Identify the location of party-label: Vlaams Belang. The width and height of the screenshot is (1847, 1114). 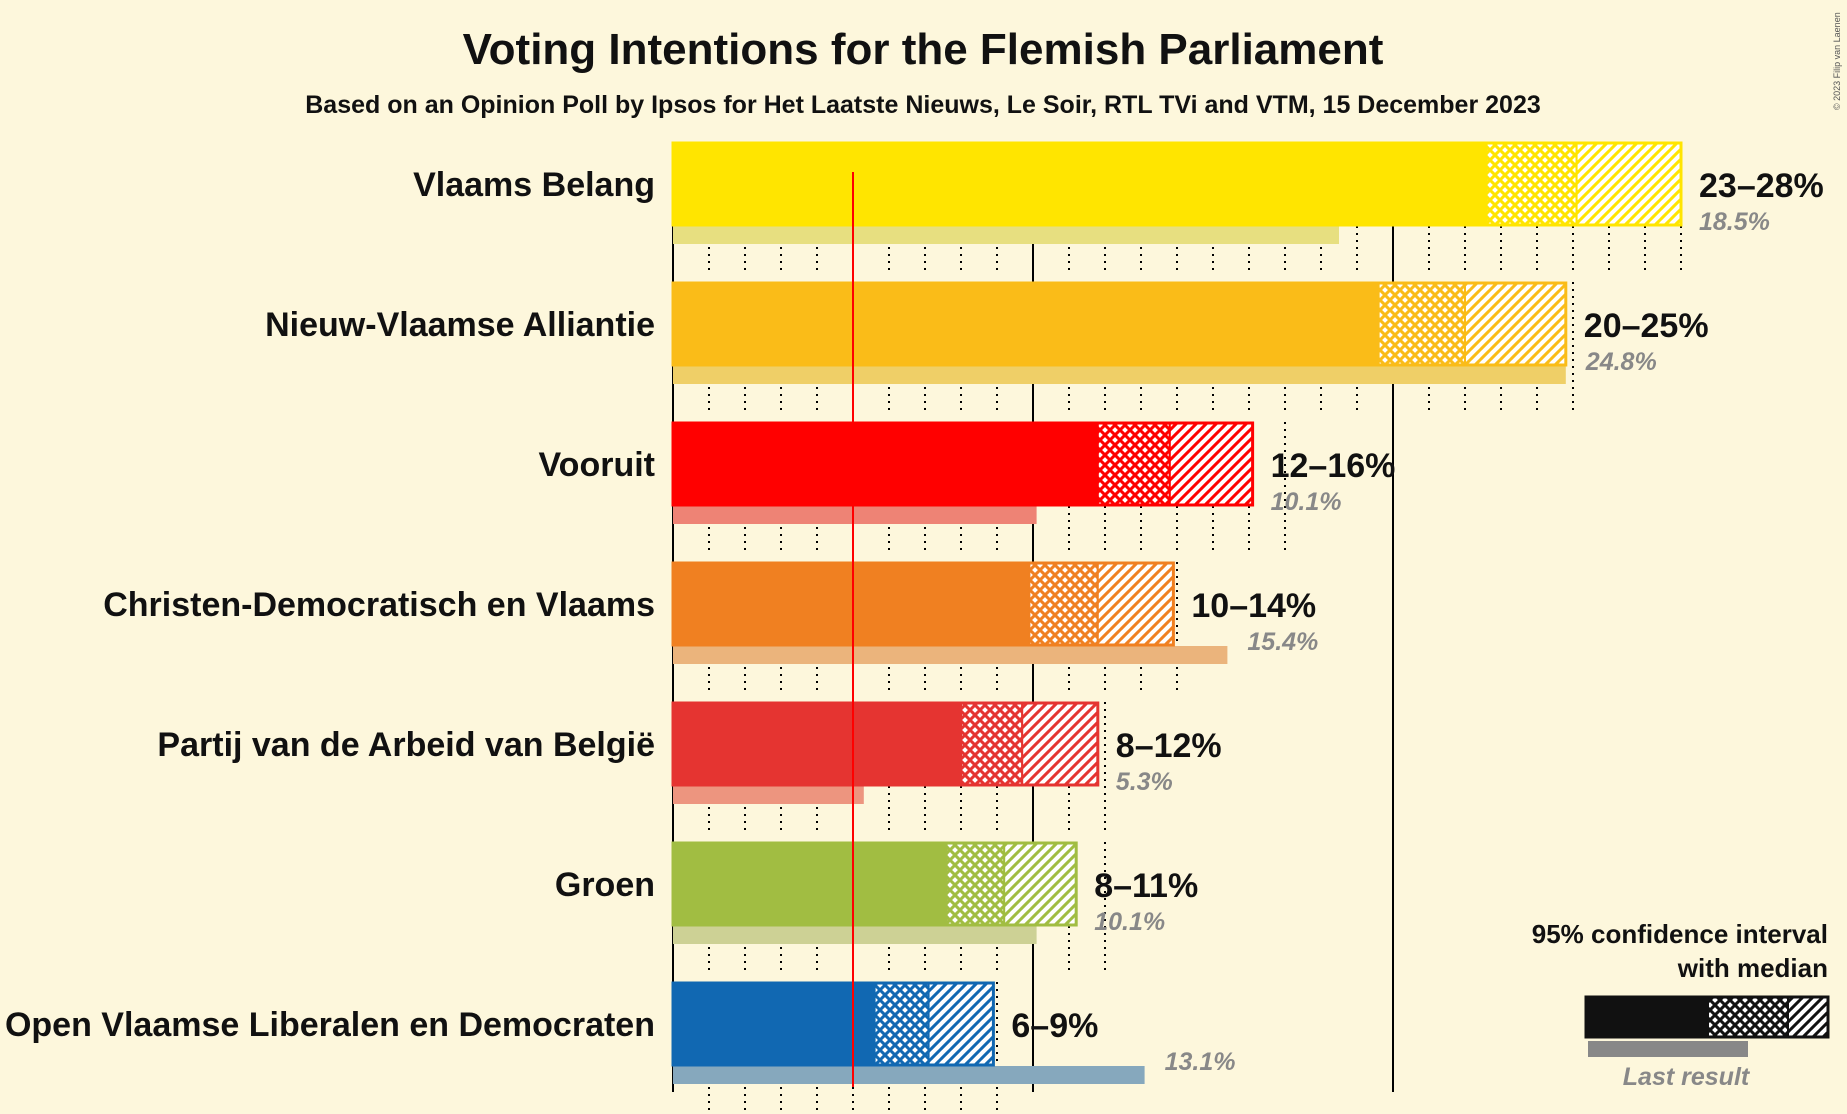
(534, 185).